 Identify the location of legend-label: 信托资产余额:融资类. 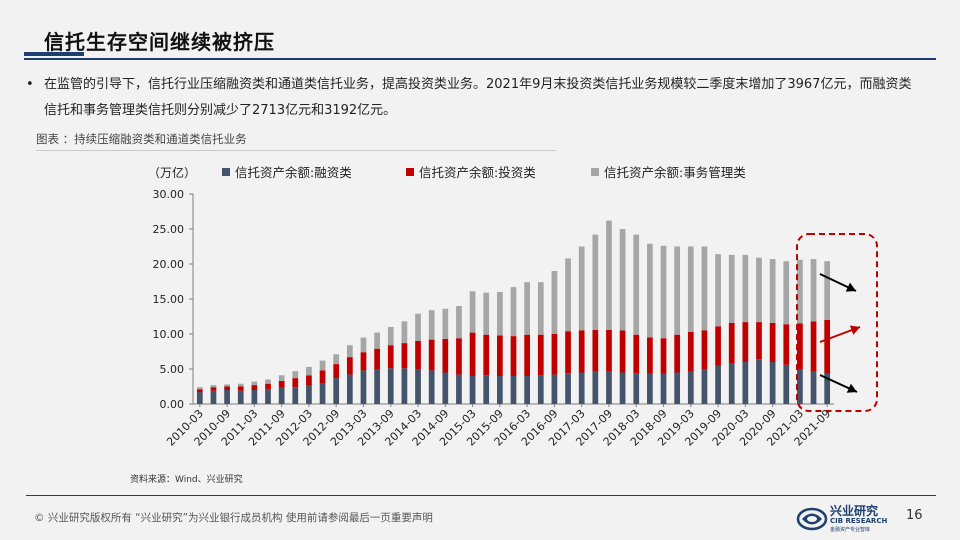
(293, 172).